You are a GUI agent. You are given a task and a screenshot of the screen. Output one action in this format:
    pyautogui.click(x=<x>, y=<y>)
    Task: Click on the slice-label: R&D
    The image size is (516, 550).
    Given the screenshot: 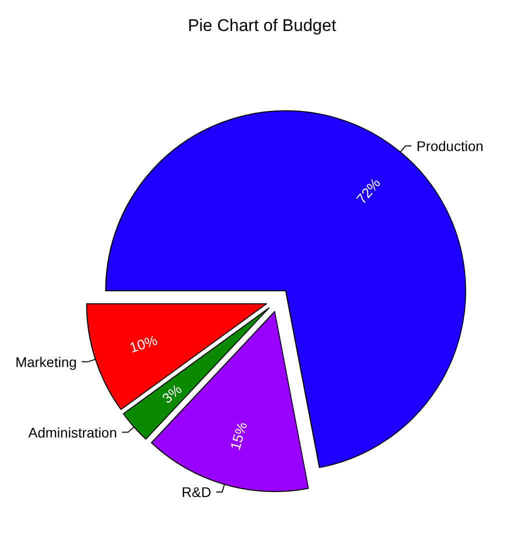 What is the action you would take?
    pyautogui.click(x=197, y=492)
    